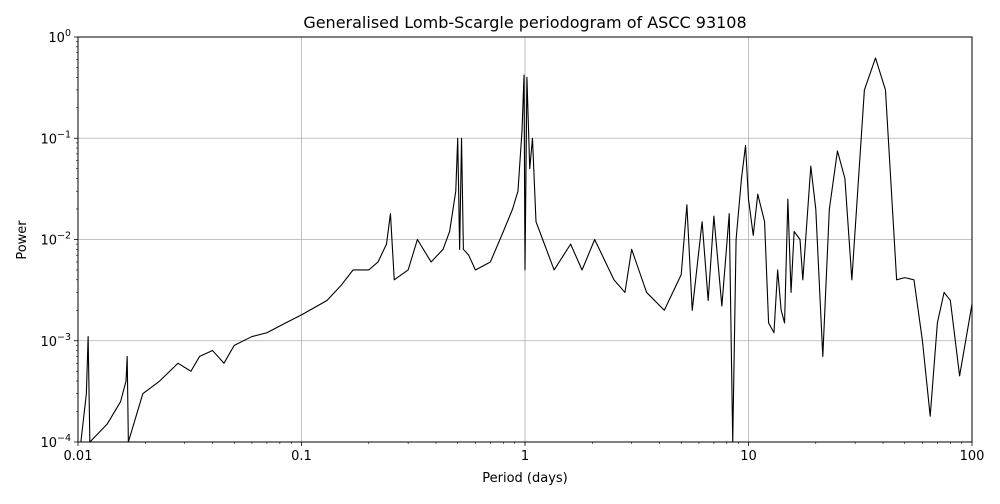 Image resolution: width=1000 pixels, height=504 pixels. What do you see at coordinates (78, 456) in the screenshot?
I see `x-tick-label: 0.01` at bounding box center [78, 456].